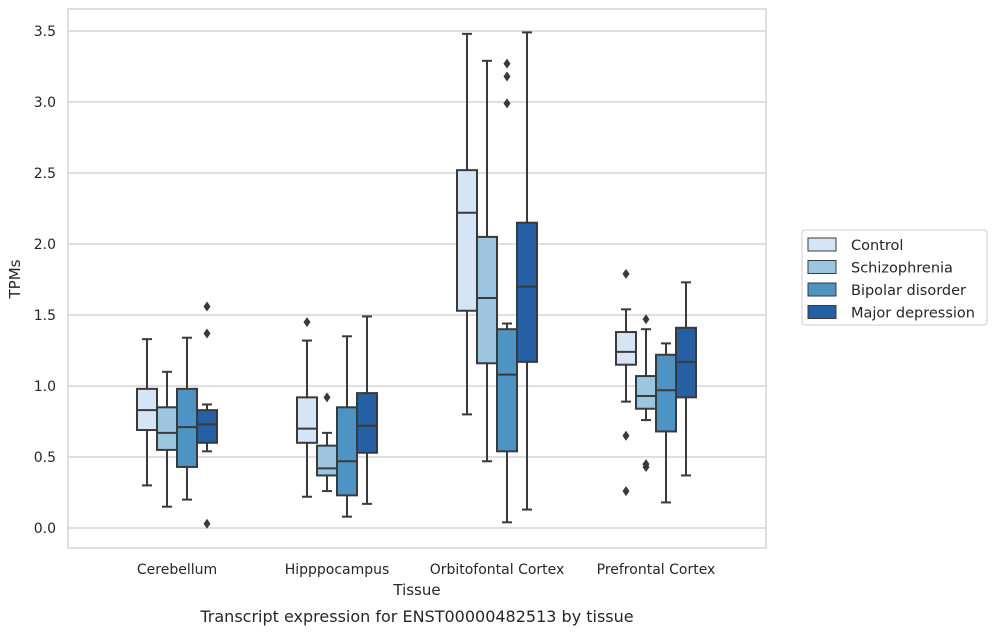  Describe the element at coordinates (45, 103) in the screenshot. I see `y-tick-label: 3.0` at that location.